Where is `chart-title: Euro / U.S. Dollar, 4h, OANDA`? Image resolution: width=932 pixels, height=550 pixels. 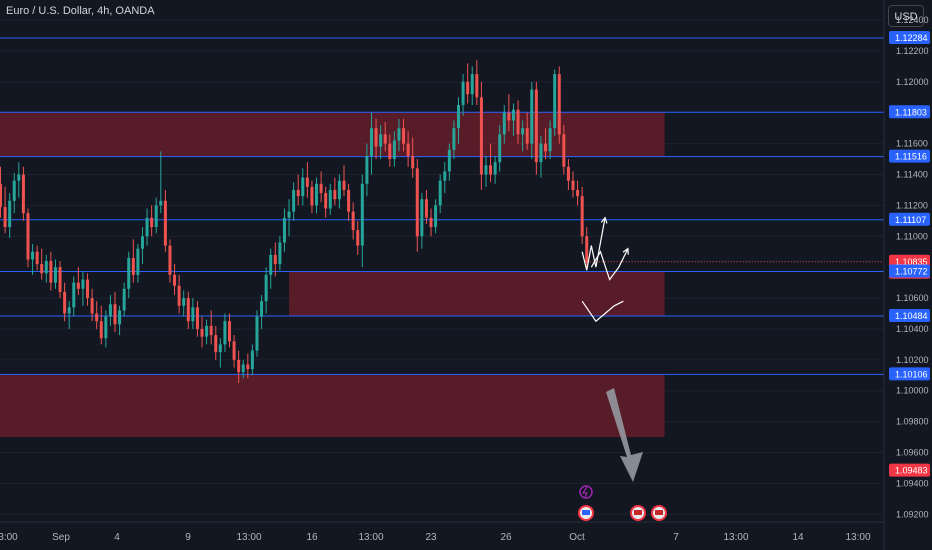 chart-title: Euro / U.S. Dollar, 4h, OANDA is located at coordinates (80, 11).